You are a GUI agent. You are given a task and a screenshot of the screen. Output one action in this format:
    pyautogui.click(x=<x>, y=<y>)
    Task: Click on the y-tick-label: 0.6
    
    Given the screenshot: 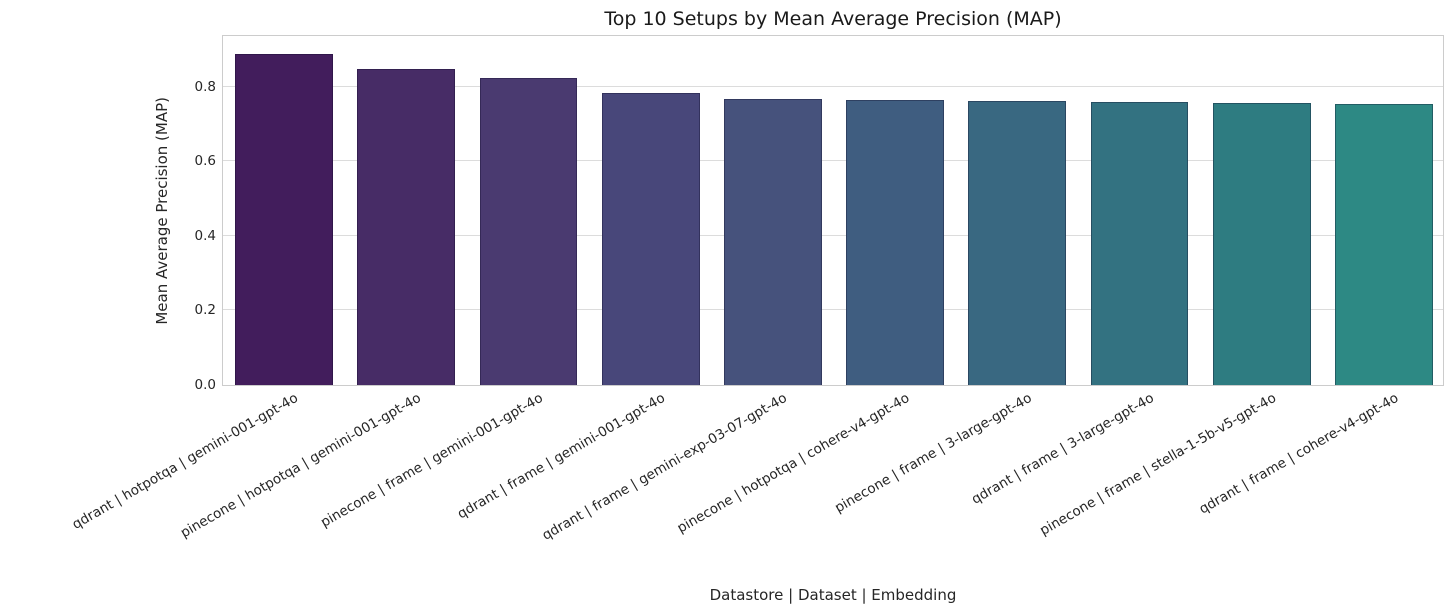 What is the action you would take?
    pyautogui.click(x=205, y=161)
    